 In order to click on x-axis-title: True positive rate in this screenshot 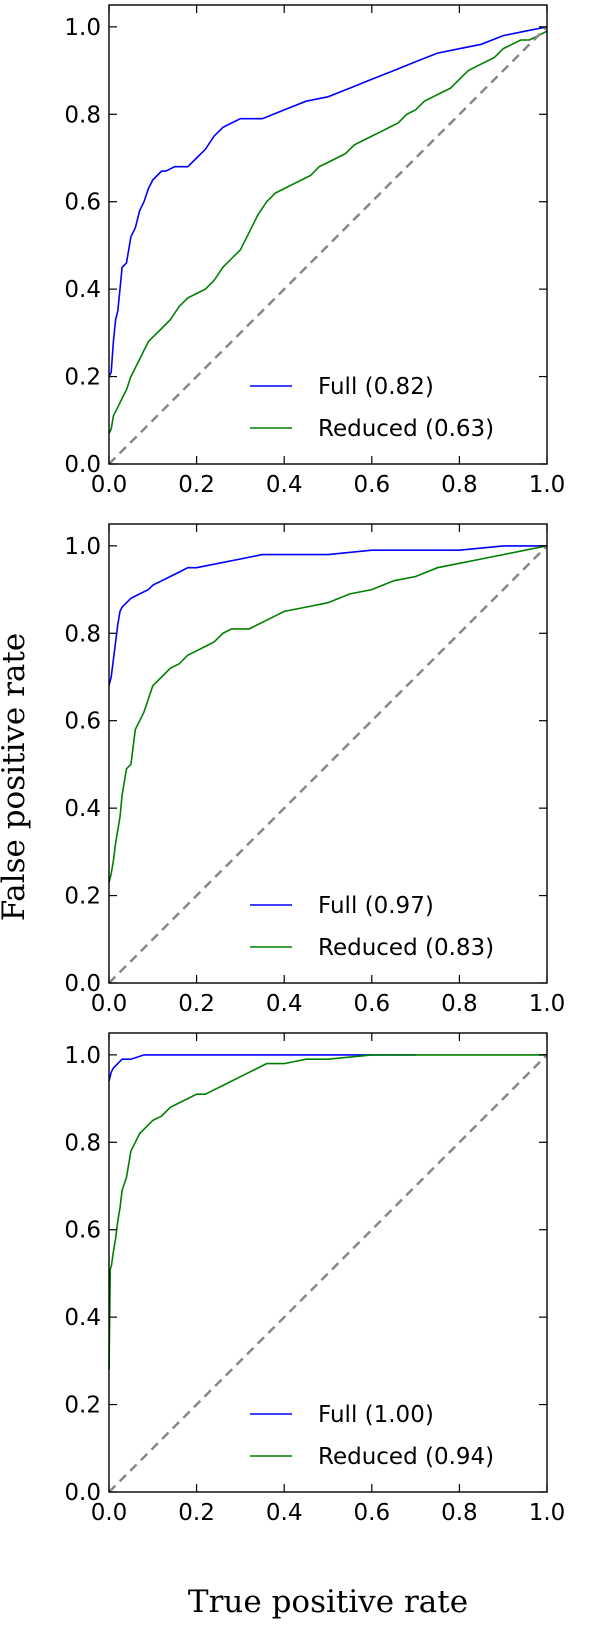, I will do `click(328, 1602)`.